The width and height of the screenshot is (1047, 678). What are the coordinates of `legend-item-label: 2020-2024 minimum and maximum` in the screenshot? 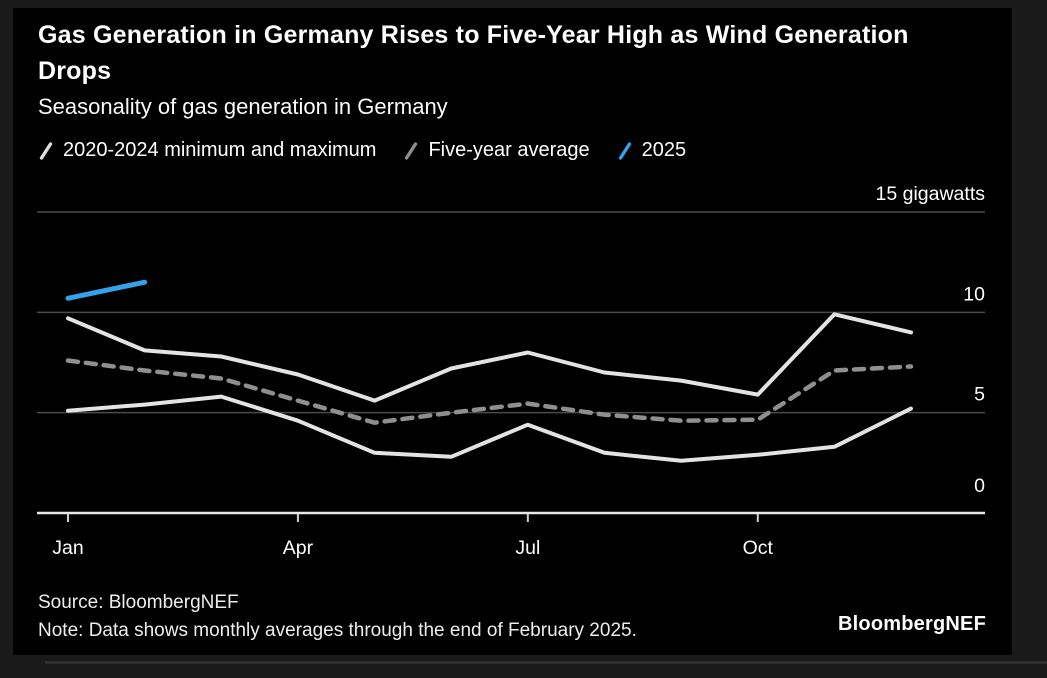 It's located at (220, 150).